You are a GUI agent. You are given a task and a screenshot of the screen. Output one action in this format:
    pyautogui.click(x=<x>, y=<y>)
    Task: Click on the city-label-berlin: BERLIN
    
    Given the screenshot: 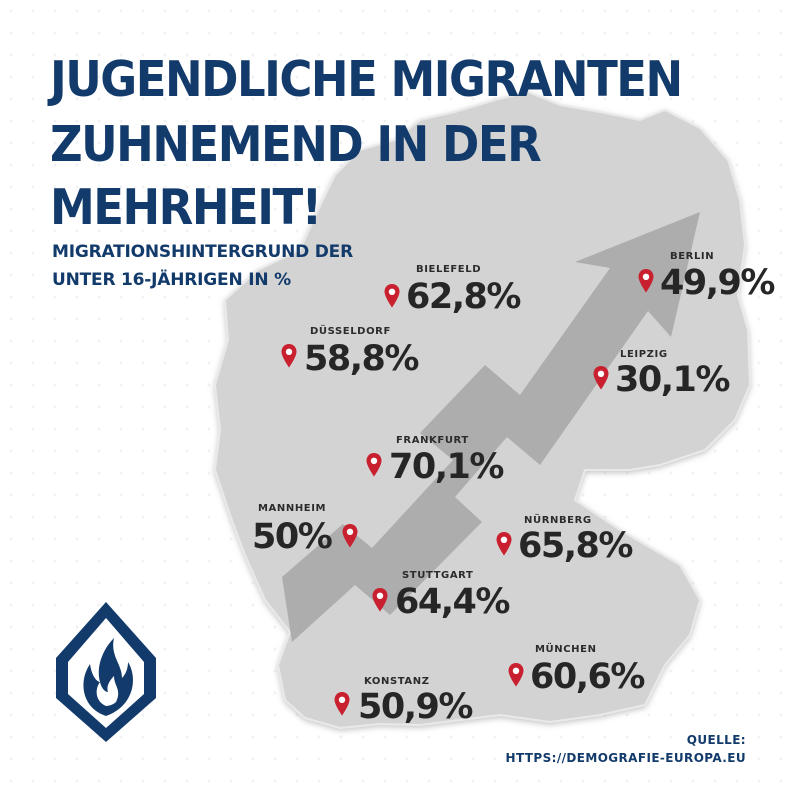 What is the action you would take?
    pyautogui.click(x=692, y=256)
    